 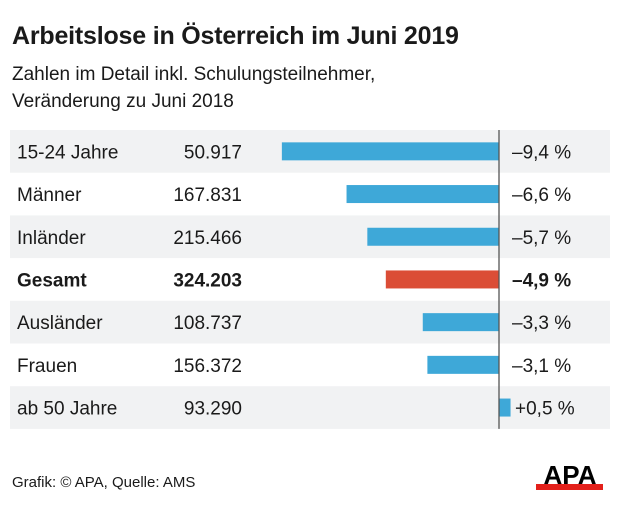 What do you see at coordinates (47, 366) in the screenshot?
I see `category-label: Frauen` at bounding box center [47, 366].